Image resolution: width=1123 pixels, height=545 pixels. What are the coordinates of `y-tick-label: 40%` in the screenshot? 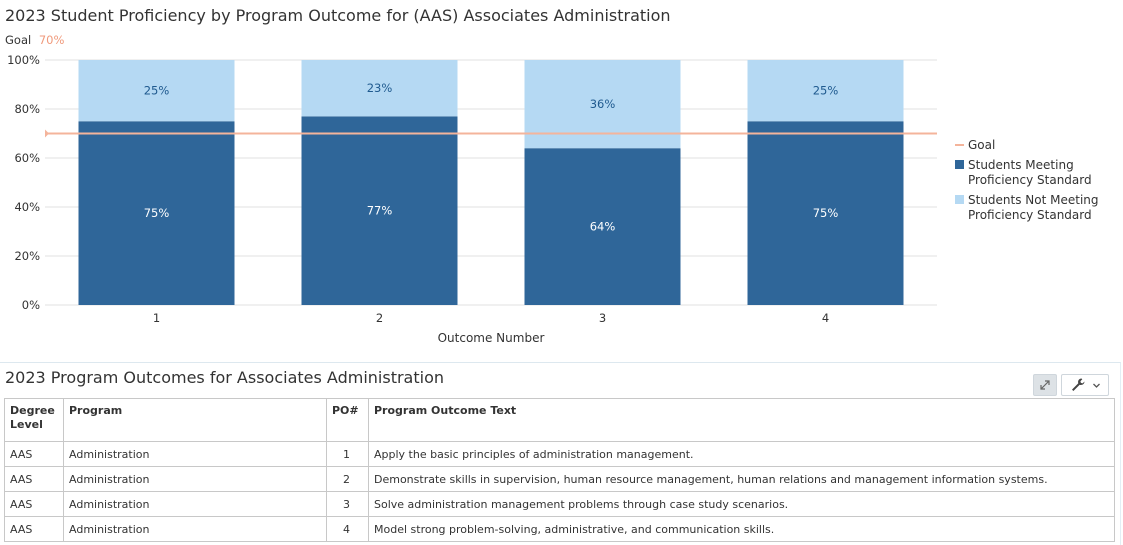 It's located at (27, 207).